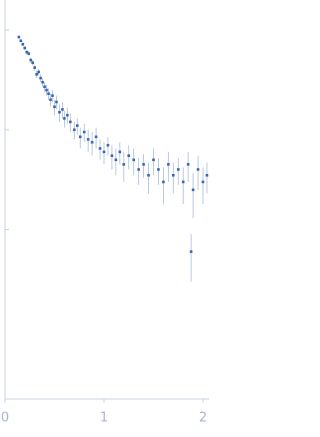 The height and width of the screenshot is (437, 320). What do you see at coordinates (5, 418) in the screenshot?
I see `x-tick-label: 0` at bounding box center [5, 418].